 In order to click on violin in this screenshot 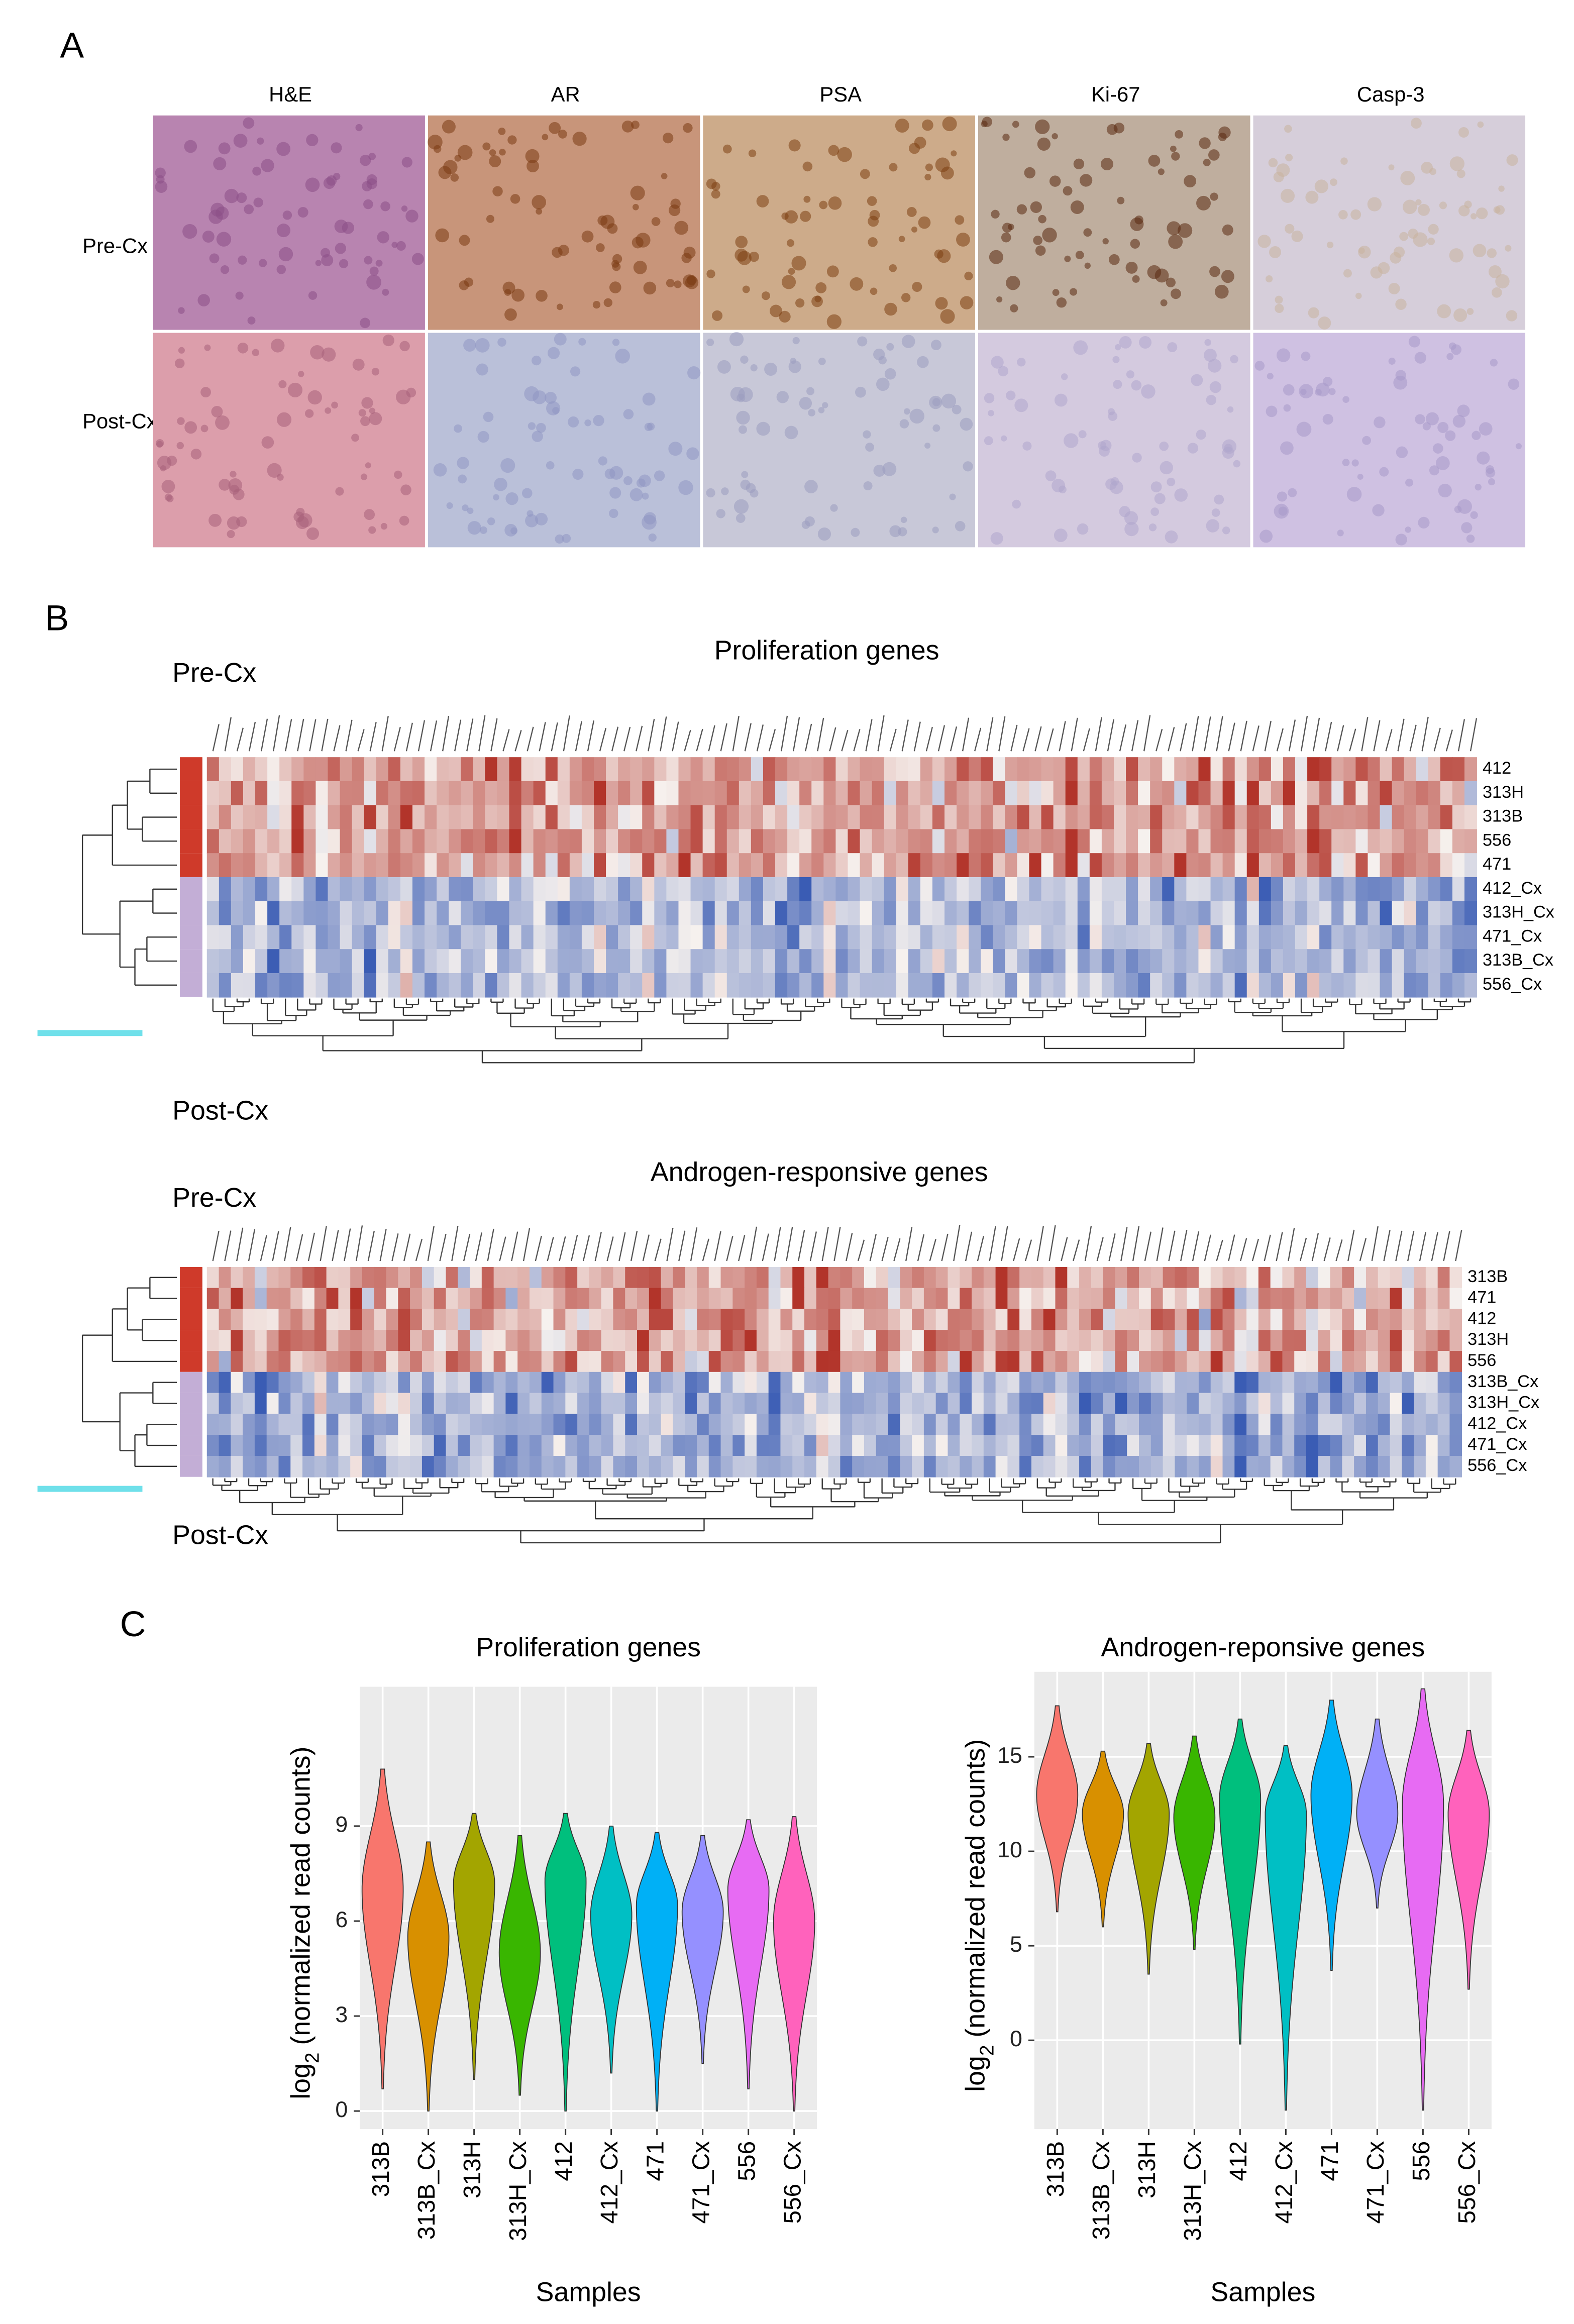, I will do `click(611, 1949)`.